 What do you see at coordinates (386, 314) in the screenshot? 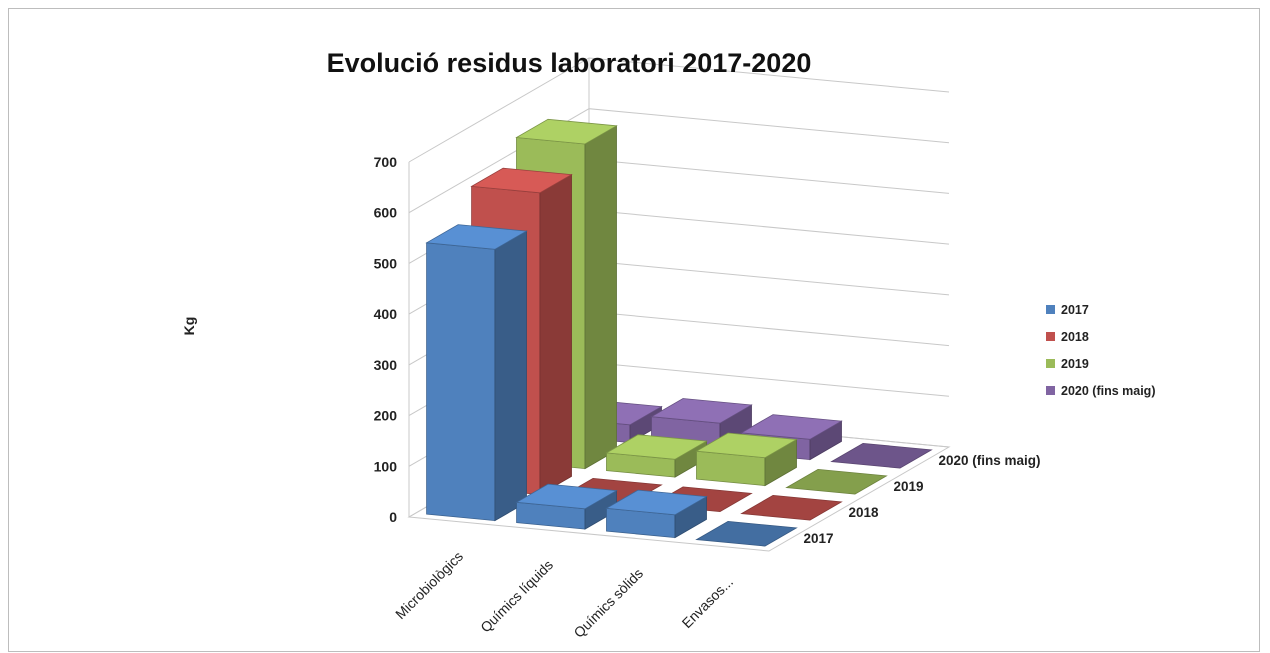
I see `y-tick-label: 400` at bounding box center [386, 314].